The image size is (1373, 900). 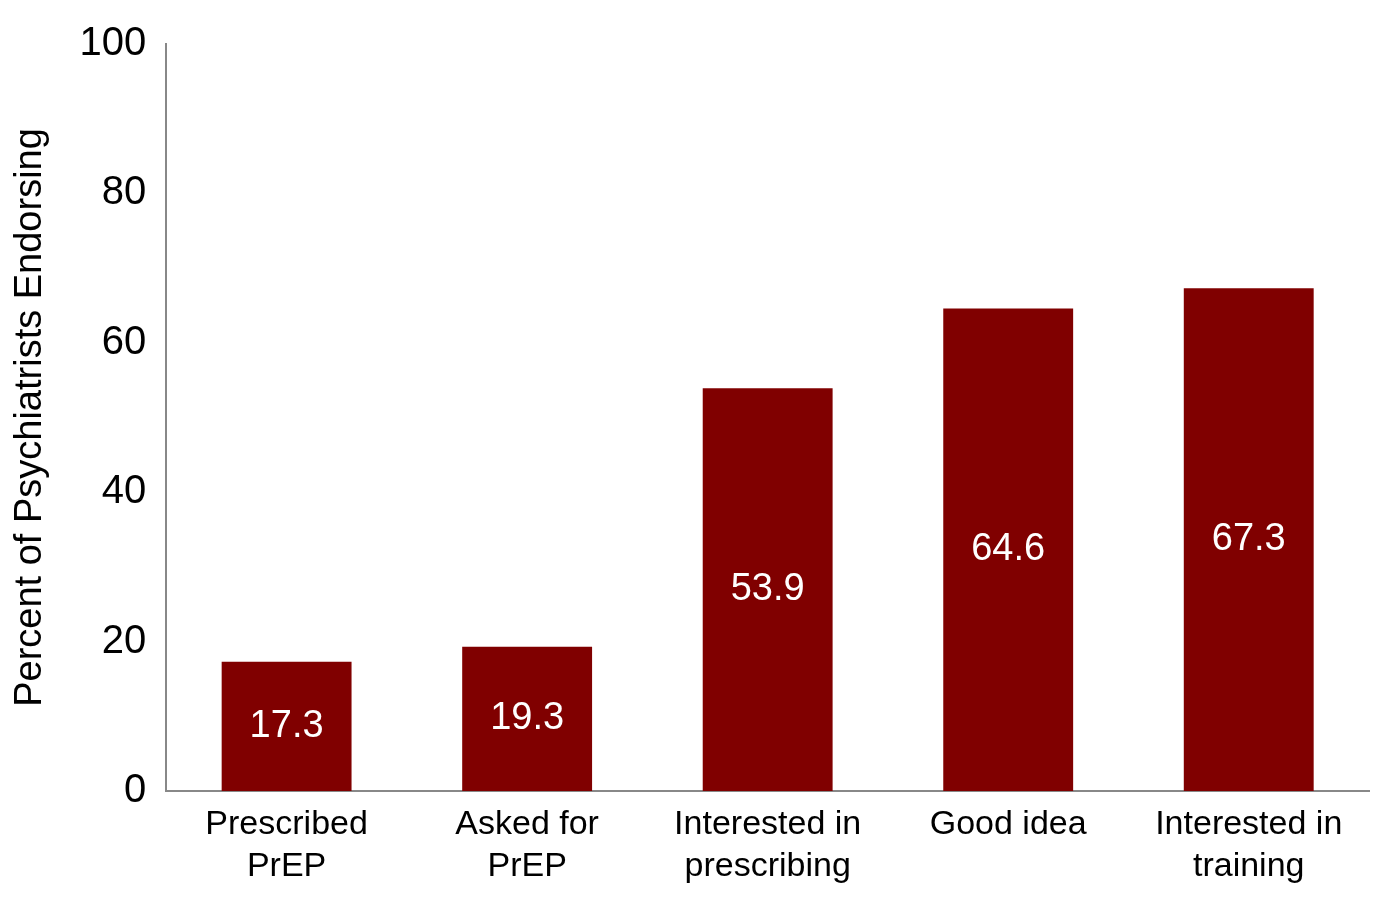 I want to click on x-tick-label: Prescribed PrEP, so click(x=286, y=843).